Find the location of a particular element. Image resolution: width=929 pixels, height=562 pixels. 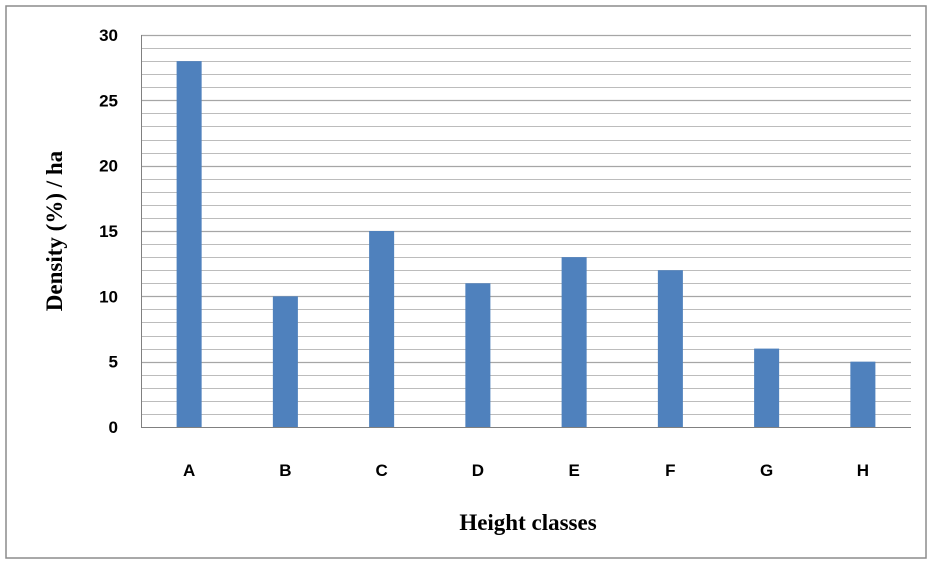

y-axis-title: Density (%) / ha is located at coordinates (54, 230).